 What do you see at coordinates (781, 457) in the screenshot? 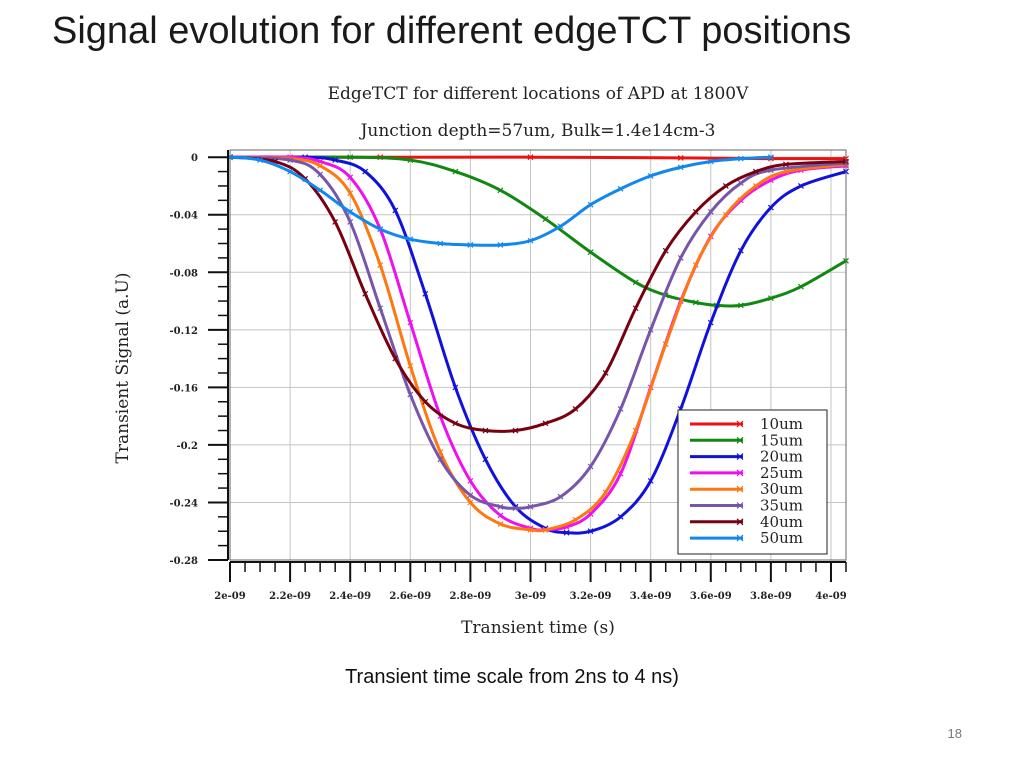
I see `legend-label: 20um` at bounding box center [781, 457].